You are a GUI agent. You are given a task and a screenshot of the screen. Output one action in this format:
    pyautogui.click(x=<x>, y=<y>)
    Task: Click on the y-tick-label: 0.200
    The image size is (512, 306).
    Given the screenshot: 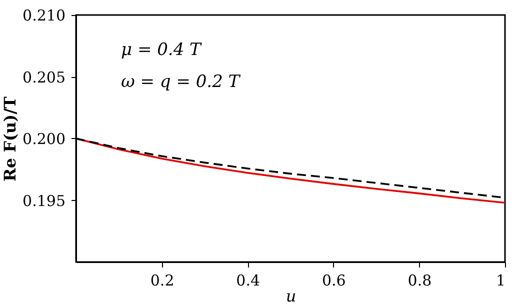 What is the action you would take?
    pyautogui.click(x=44, y=139)
    